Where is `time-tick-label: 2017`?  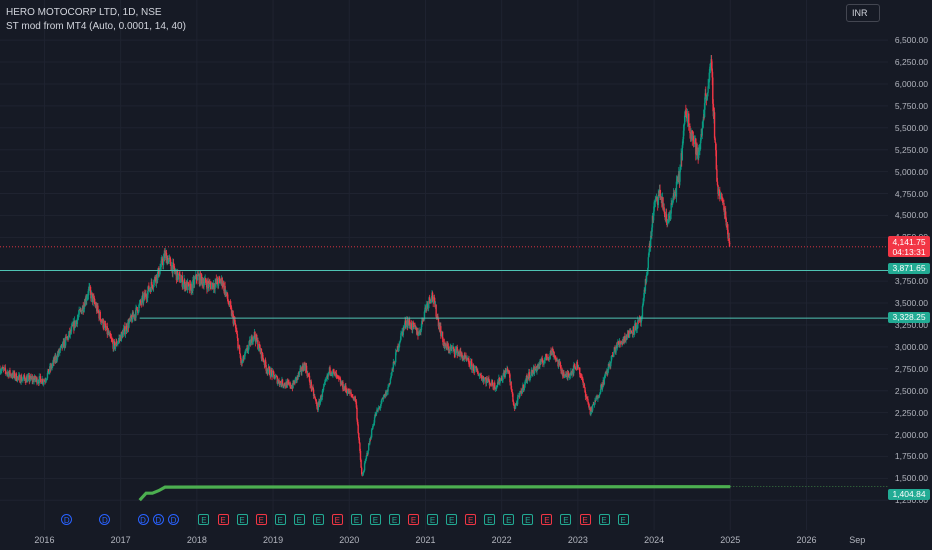
time-tick-label: 2017 is located at coordinates (120, 540).